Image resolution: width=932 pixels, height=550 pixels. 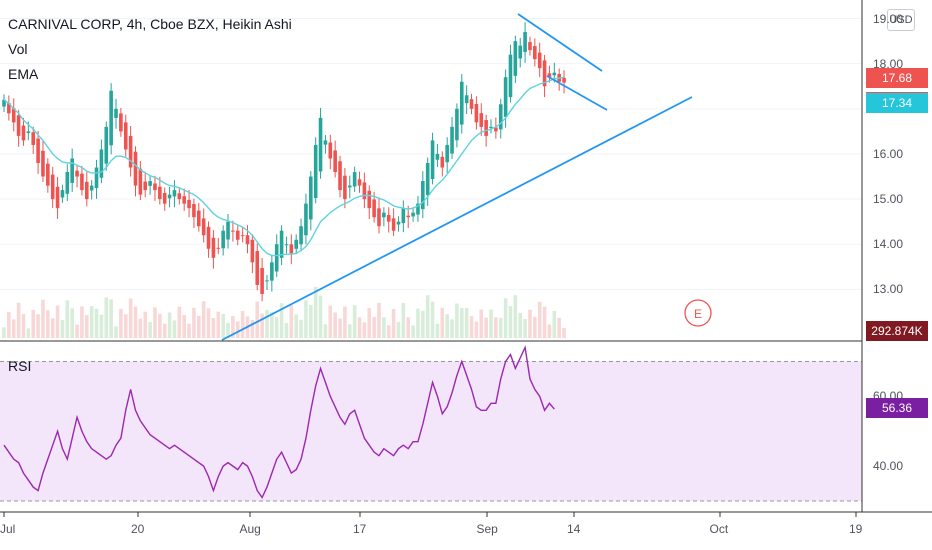 I want to click on legend-ema: EMA, so click(x=23, y=74).